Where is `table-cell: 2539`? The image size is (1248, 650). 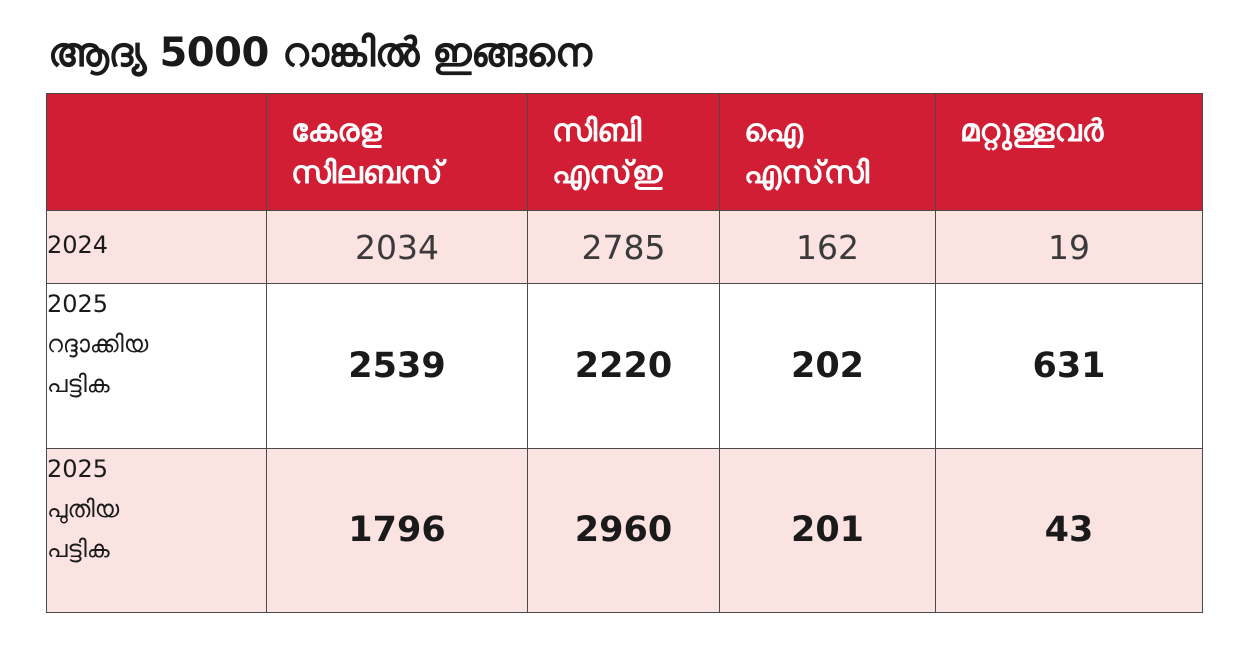 table-cell: 2539 is located at coordinates (397, 366).